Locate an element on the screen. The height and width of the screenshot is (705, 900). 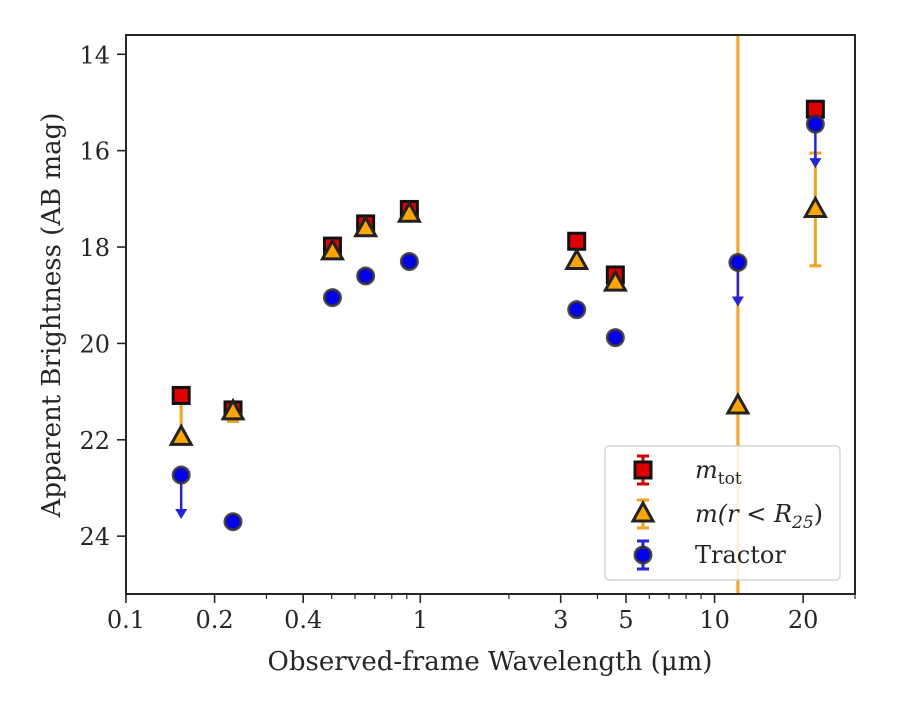
y-tick-label: 18 is located at coordinates (94, 248).